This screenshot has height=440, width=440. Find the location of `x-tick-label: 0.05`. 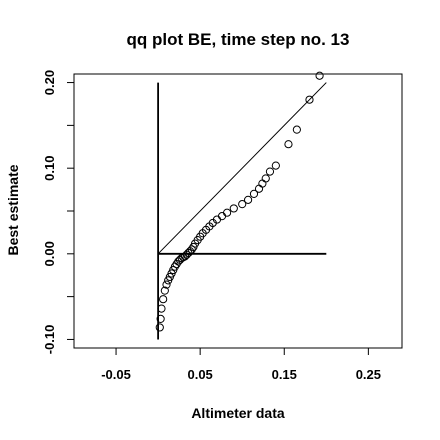

x-tick-label: 0.05 is located at coordinates (199, 374).